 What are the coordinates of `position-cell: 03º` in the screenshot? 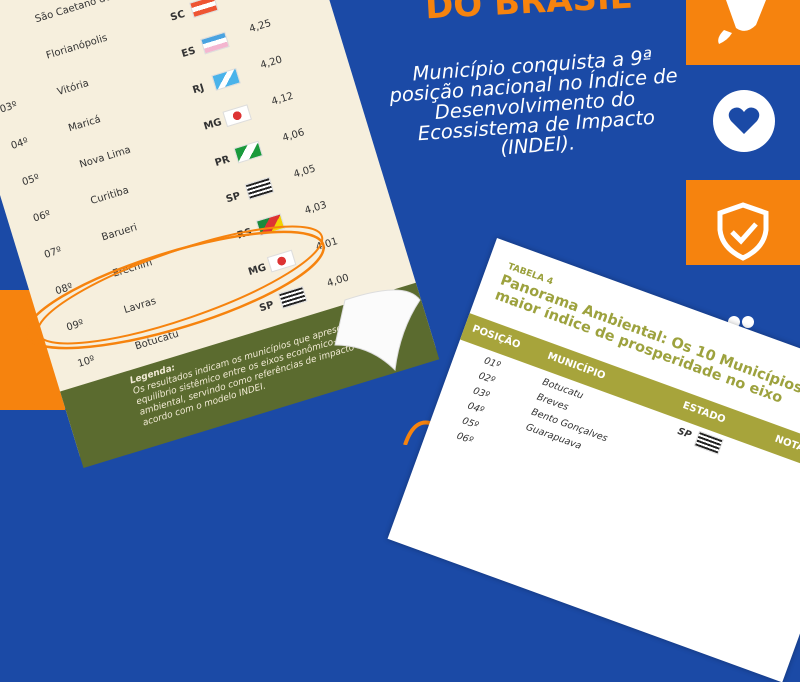 It's located at (481, 393).